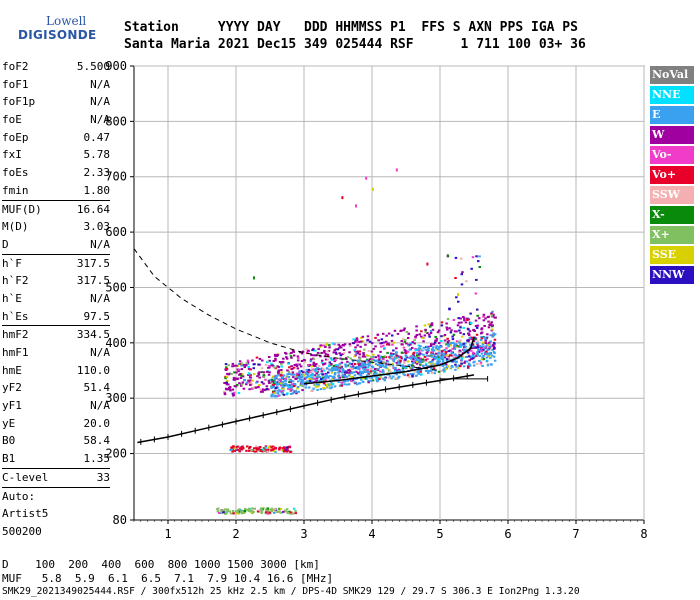 The width and height of the screenshot is (700, 600). Describe the element at coordinates (56, 264) in the screenshot. I see `param-row: h`F 317.5` at that location.